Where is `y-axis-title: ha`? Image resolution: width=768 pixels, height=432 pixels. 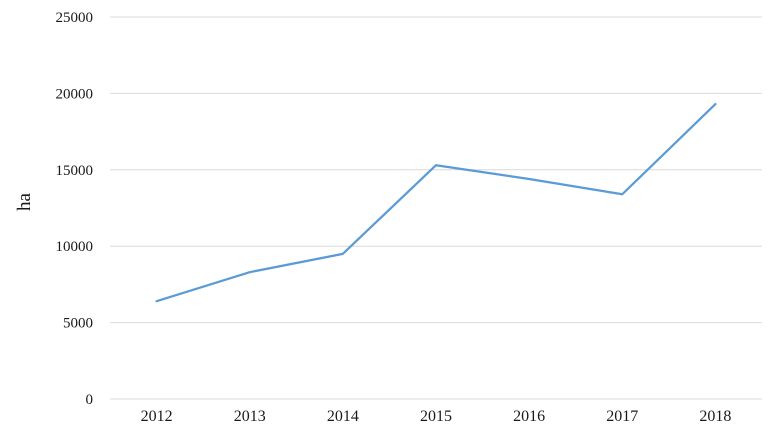 y-axis-title: ha is located at coordinates (24, 201).